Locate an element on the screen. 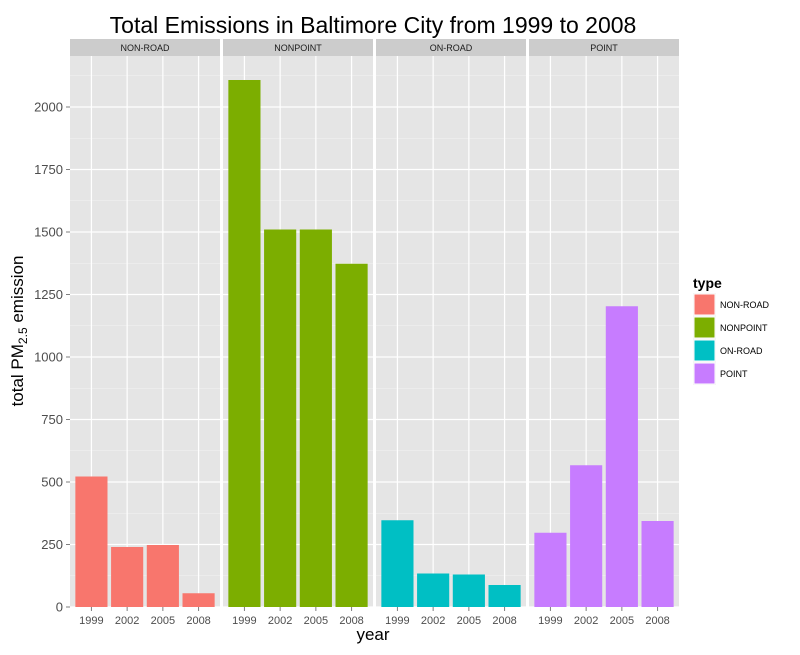 The width and height of the screenshot is (800, 655). facet-strip-label: NONPOINT is located at coordinates (298, 48).